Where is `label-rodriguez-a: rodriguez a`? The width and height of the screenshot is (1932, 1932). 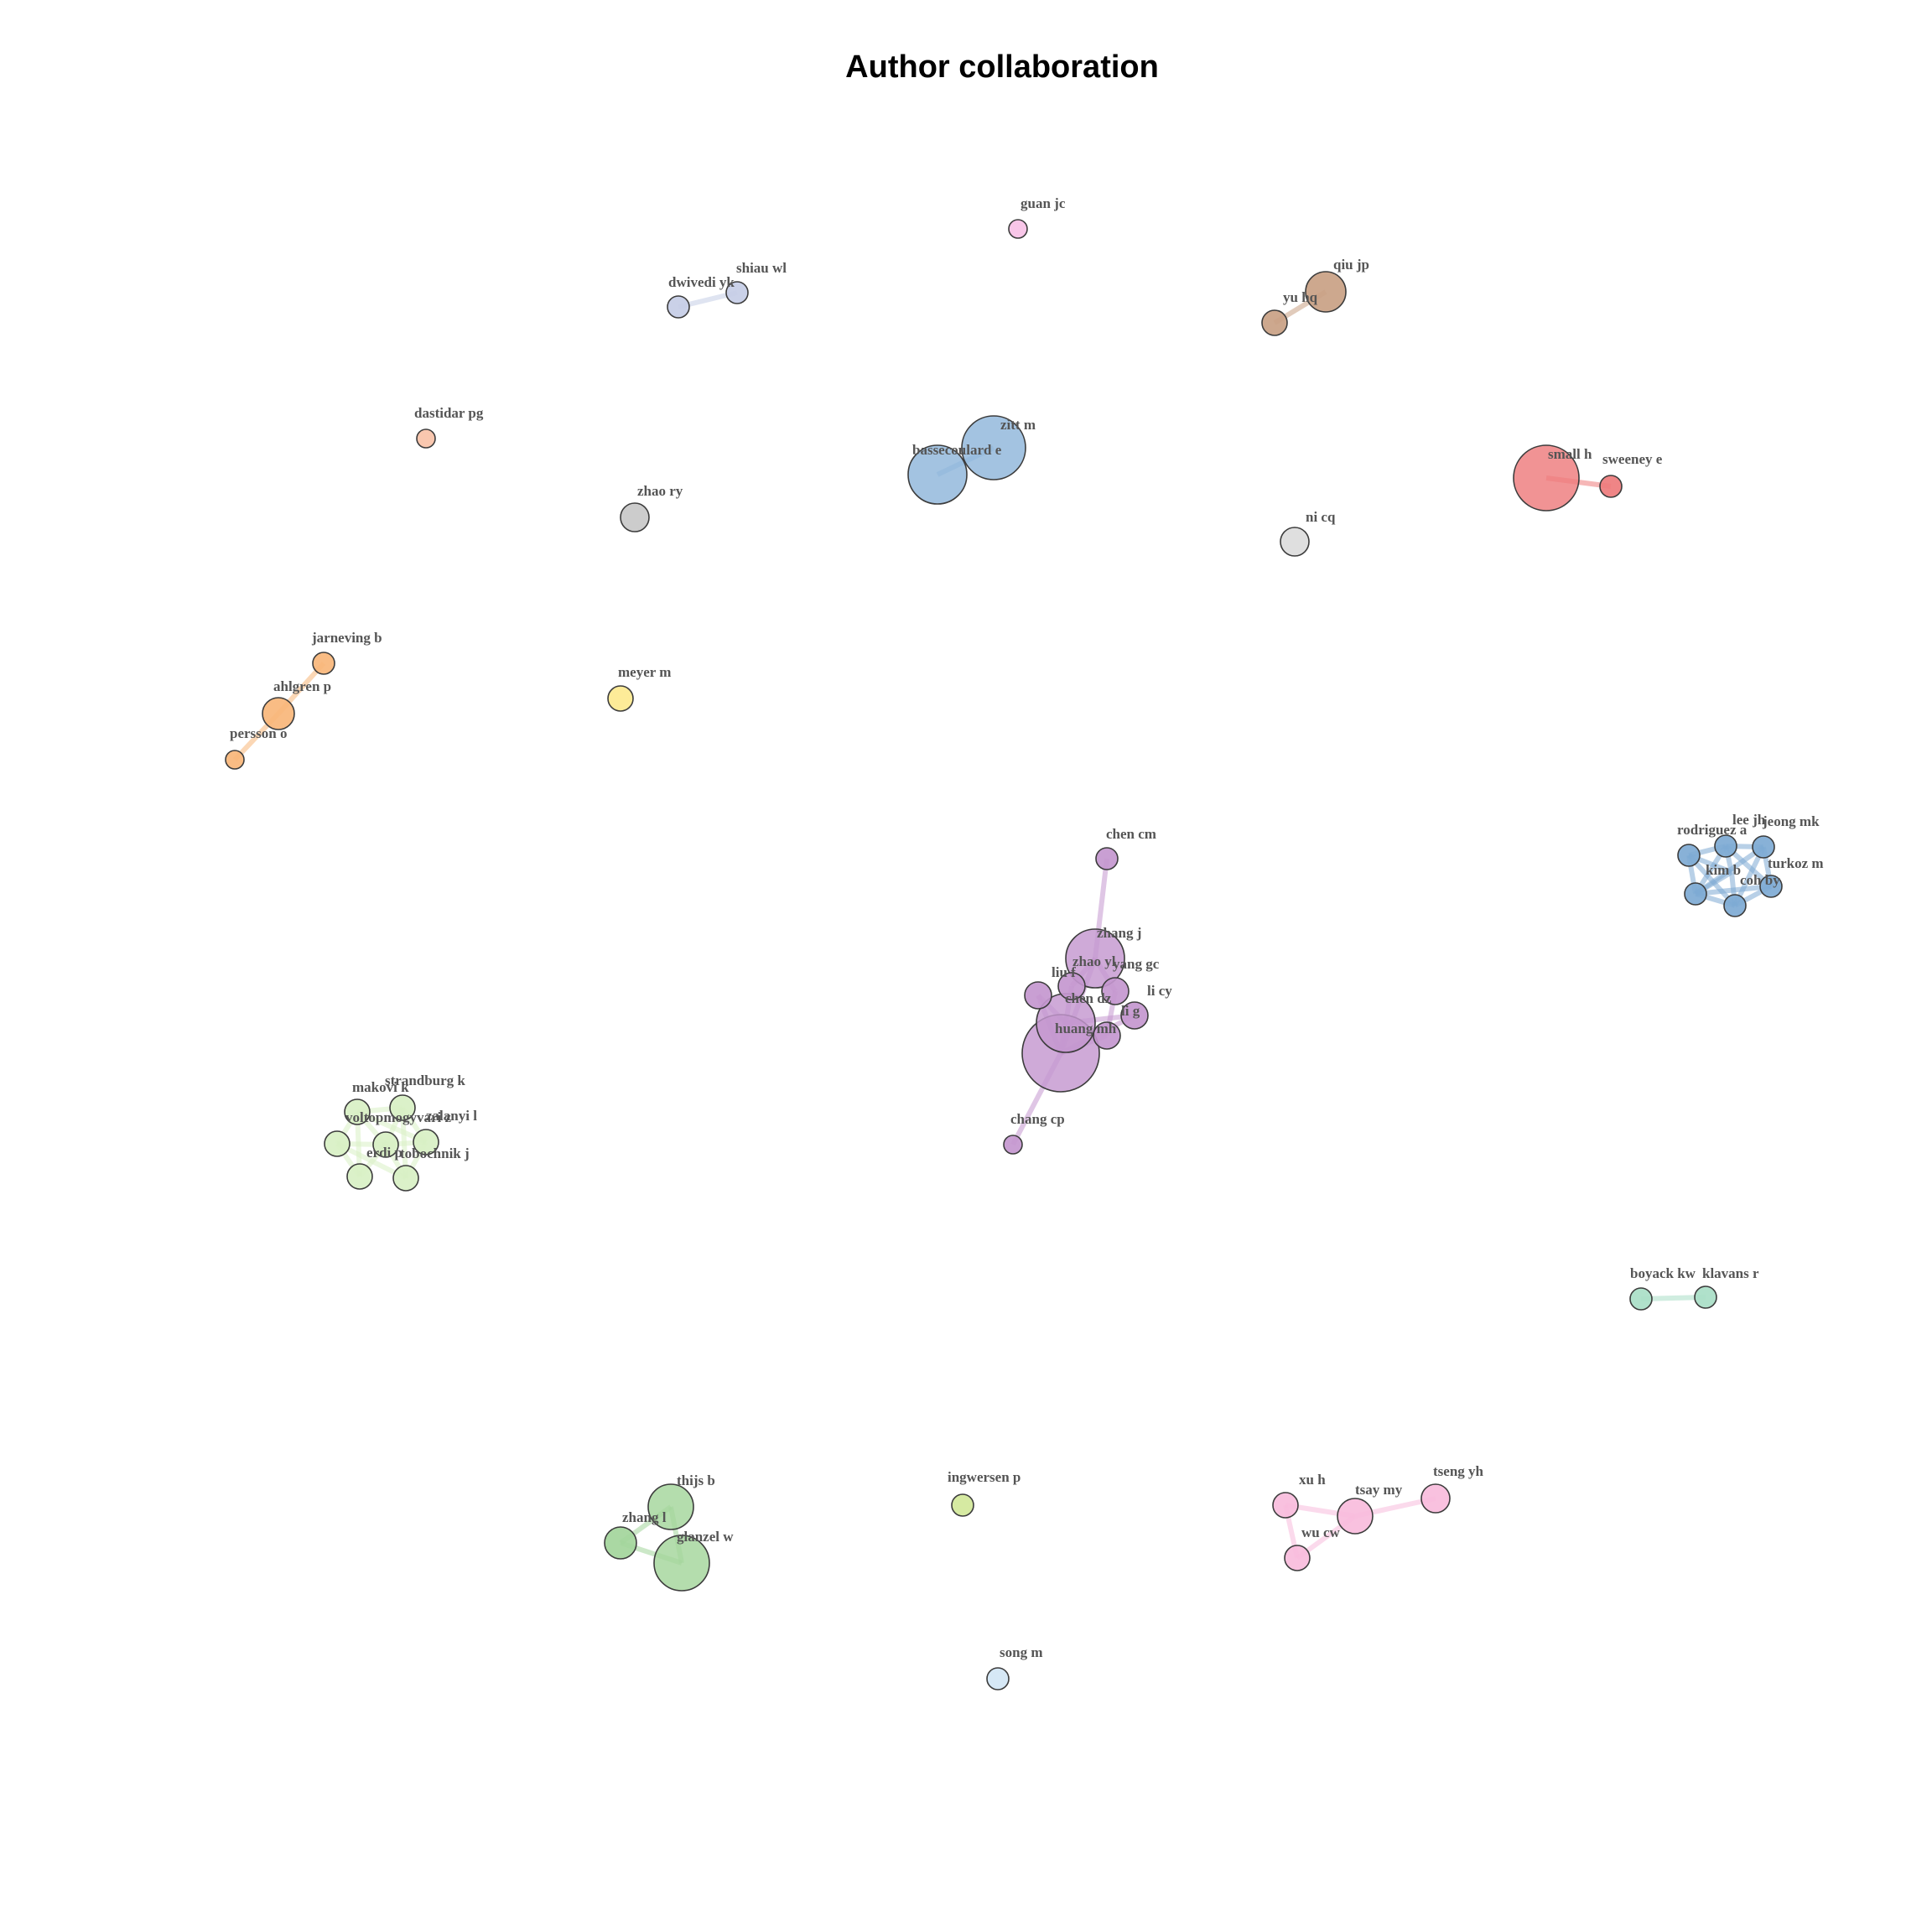 label-rodriguez-a: rodriguez a is located at coordinates (1712, 830).